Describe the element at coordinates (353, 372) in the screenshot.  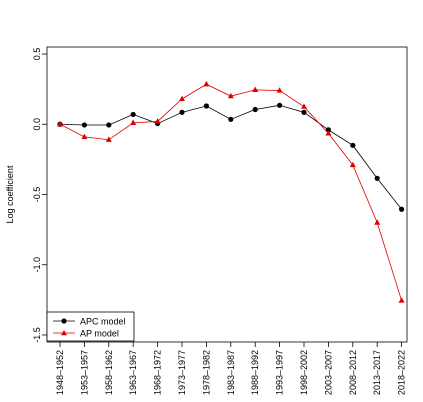
I see `x-tick-label: 2008–2012` at that location.